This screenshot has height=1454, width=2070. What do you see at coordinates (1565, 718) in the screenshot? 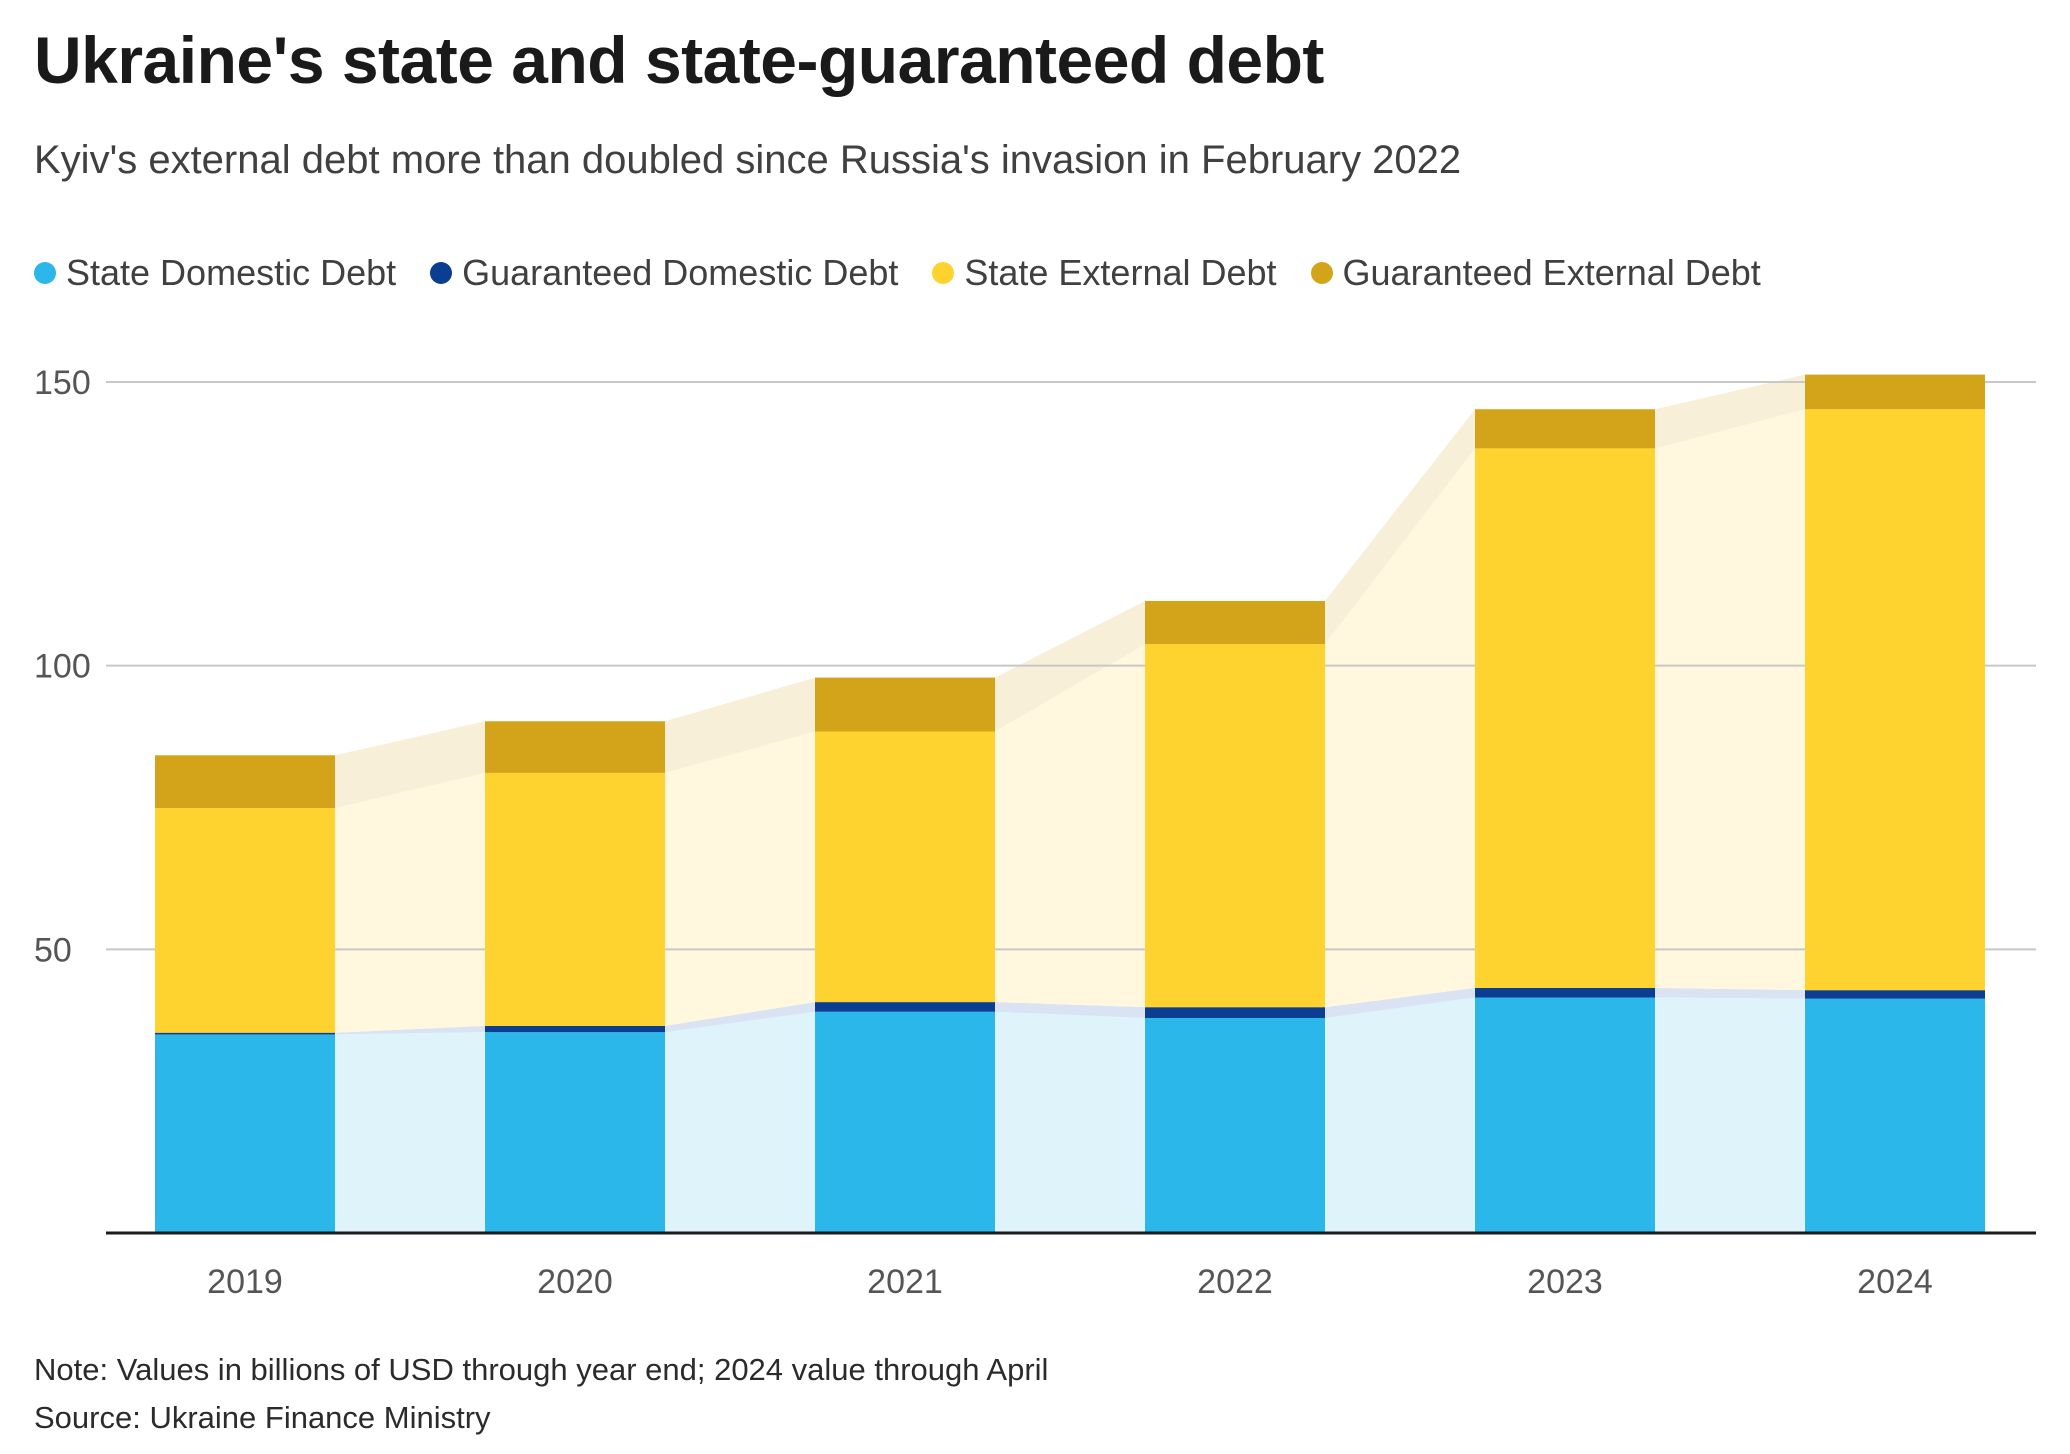
I see `bar-2023-state-external` at bounding box center [1565, 718].